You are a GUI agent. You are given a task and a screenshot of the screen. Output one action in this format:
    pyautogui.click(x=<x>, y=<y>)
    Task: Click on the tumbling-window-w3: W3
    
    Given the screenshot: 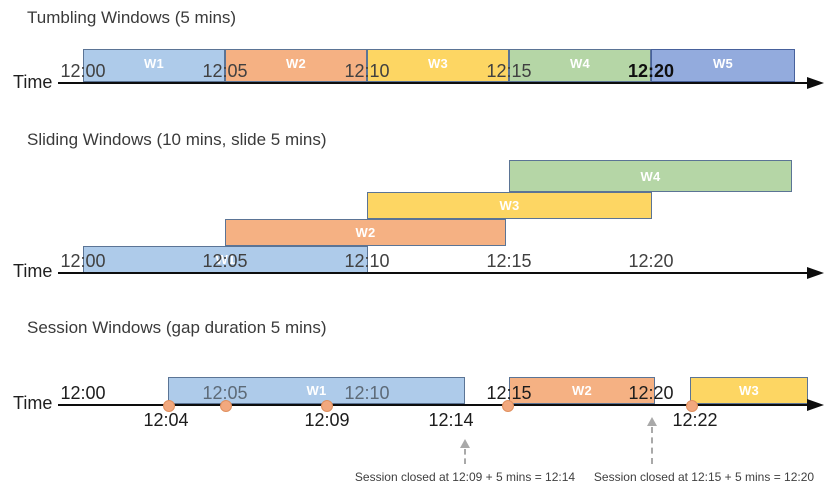 What is the action you would take?
    pyautogui.click(x=438, y=65)
    